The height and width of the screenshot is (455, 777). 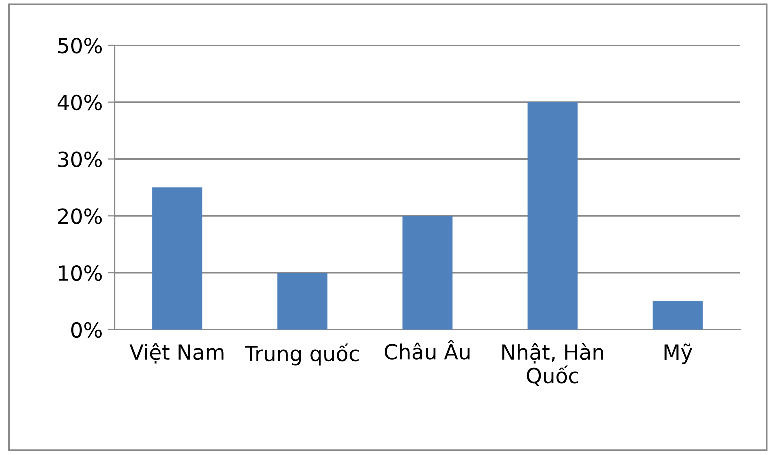 What do you see at coordinates (427, 350) in the screenshot?
I see `x-tick-label: Châu Âu` at bounding box center [427, 350].